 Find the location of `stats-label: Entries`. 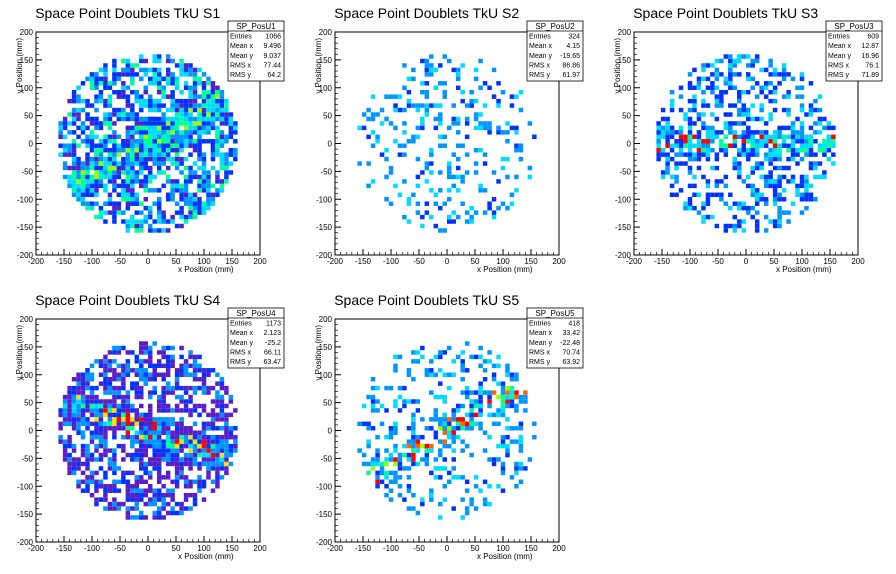

stats-label: Entries is located at coordinates (540, 37).